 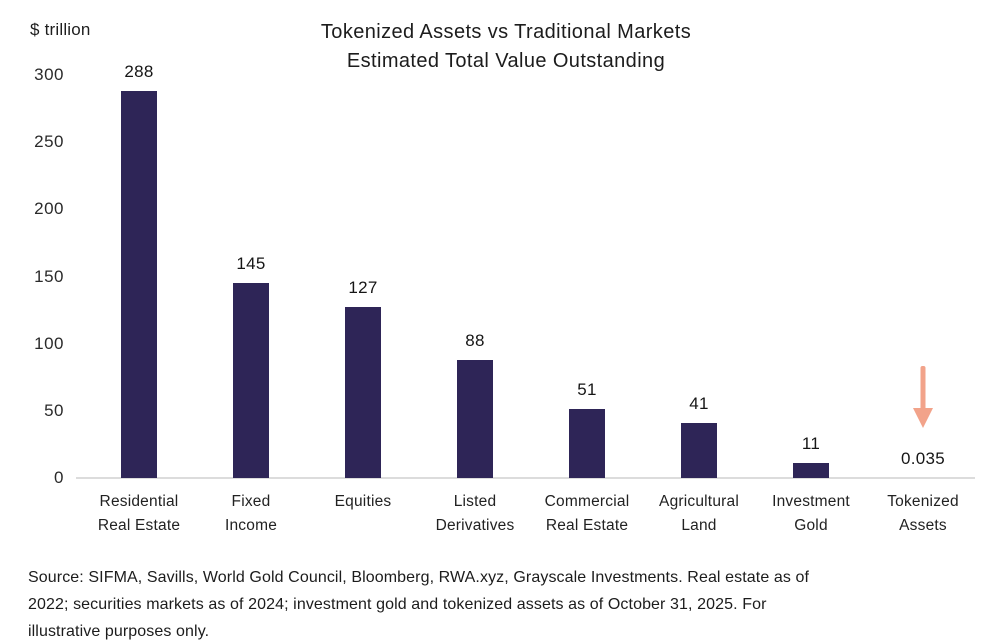 What do you see at coordinates (699, 525) in the screenshot?
I see `x-category-label-line: Land` at bounding box center [699, 525].